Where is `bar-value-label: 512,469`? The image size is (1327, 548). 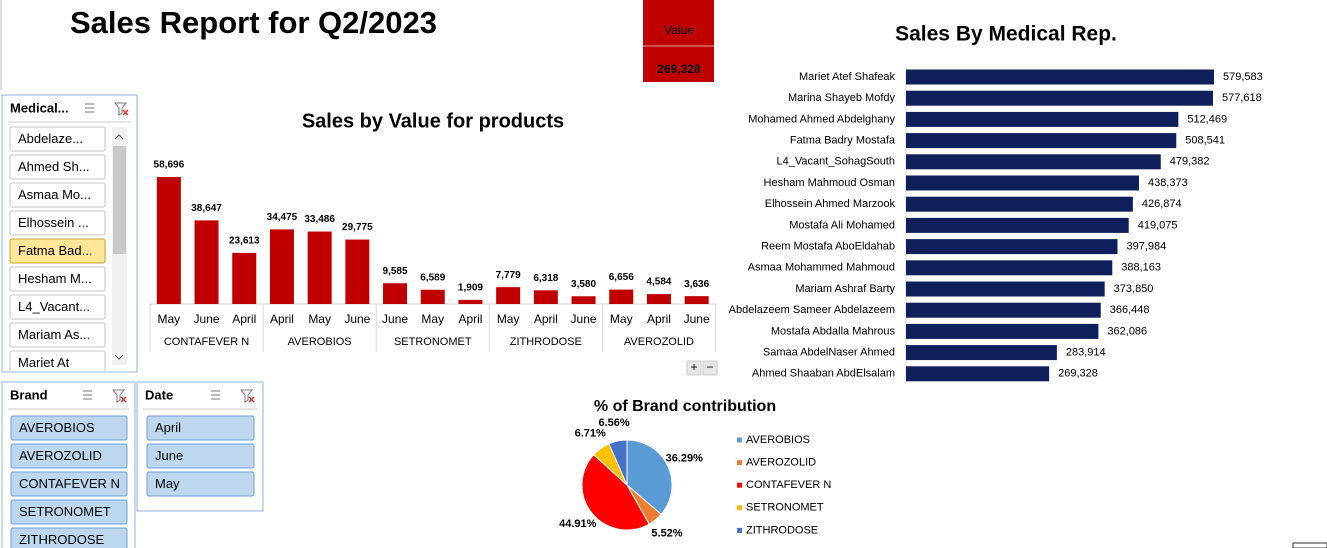
bar-value-label: 512,469 is located at coordinates (1207, 119).